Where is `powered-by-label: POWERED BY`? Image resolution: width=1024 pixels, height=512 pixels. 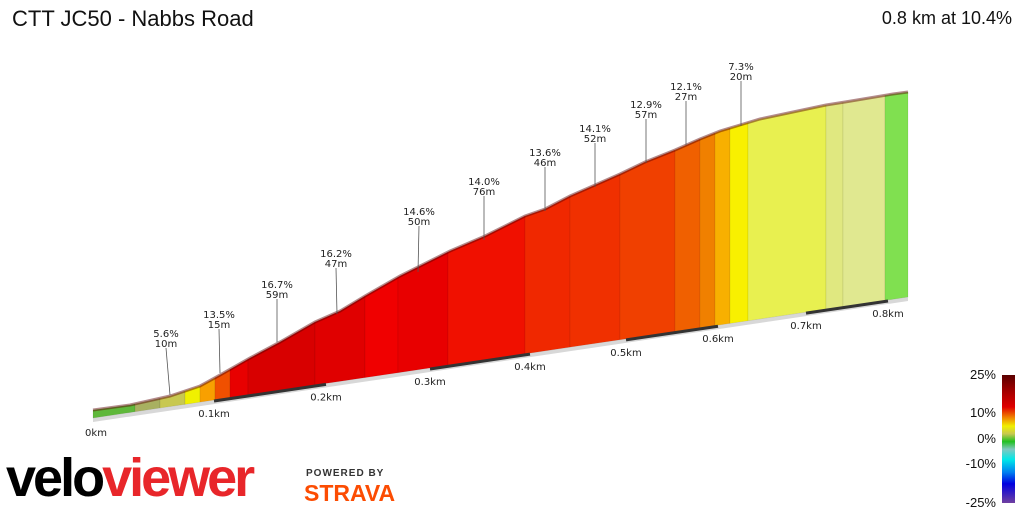 powered-by-label: POWERED BY is located at coordinates (345, 473).